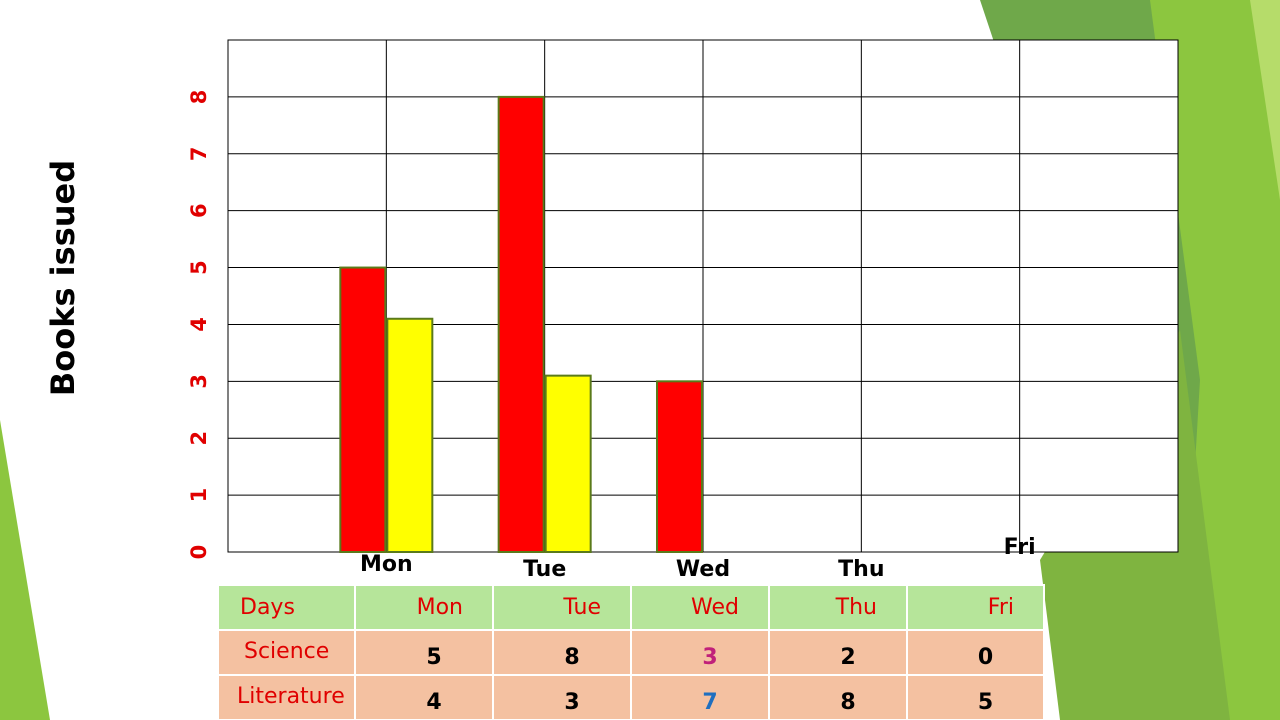 Image resolution: width=1280 pixels, height=720 pixels. What do you see at coordinates (63, 278) in the screenshot?
I see `y-axis-label: Books issued` at bounding box center [63, 278].